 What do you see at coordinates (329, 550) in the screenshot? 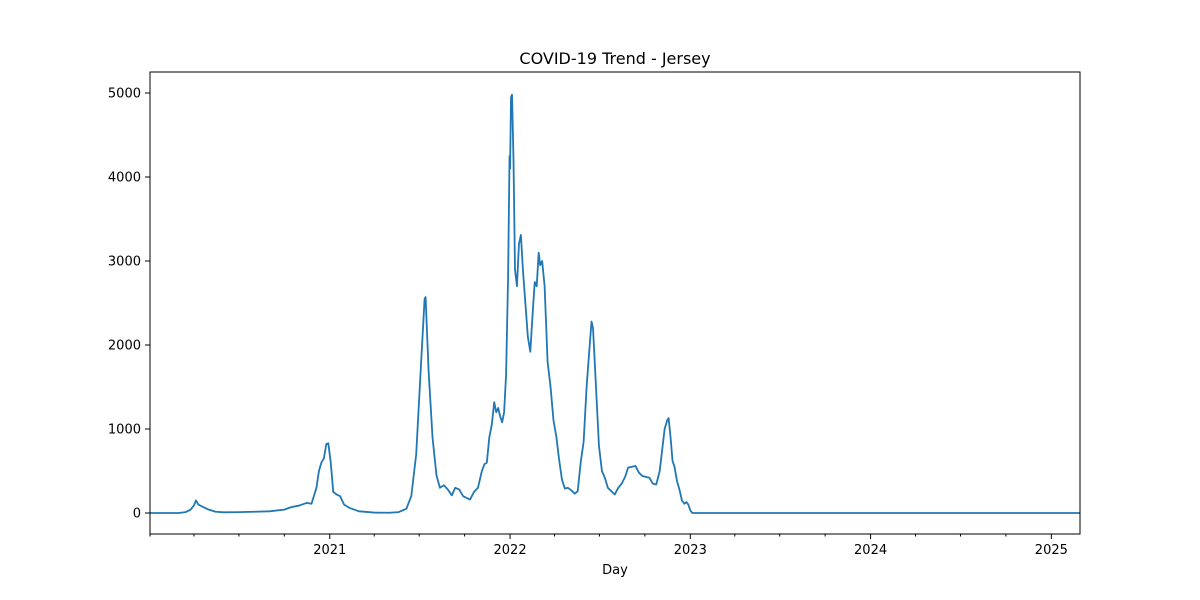
I see `x-tick-label: 2021` at bounding box center [329, 550].